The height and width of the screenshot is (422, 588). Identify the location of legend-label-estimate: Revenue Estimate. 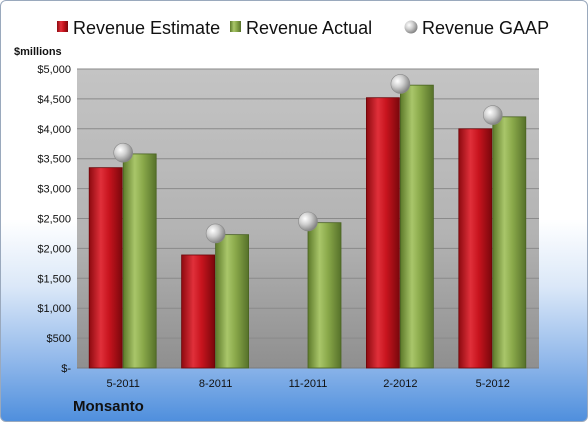
(146, 28).